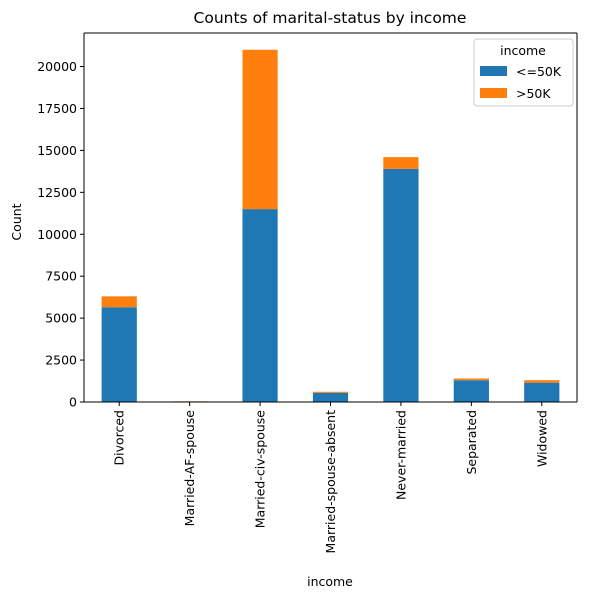  Describe the element at coordinates (260, 469) in the screenshot. I see `x-tick-label-married-civ-spouse: Married-civ-spouse` at that location.